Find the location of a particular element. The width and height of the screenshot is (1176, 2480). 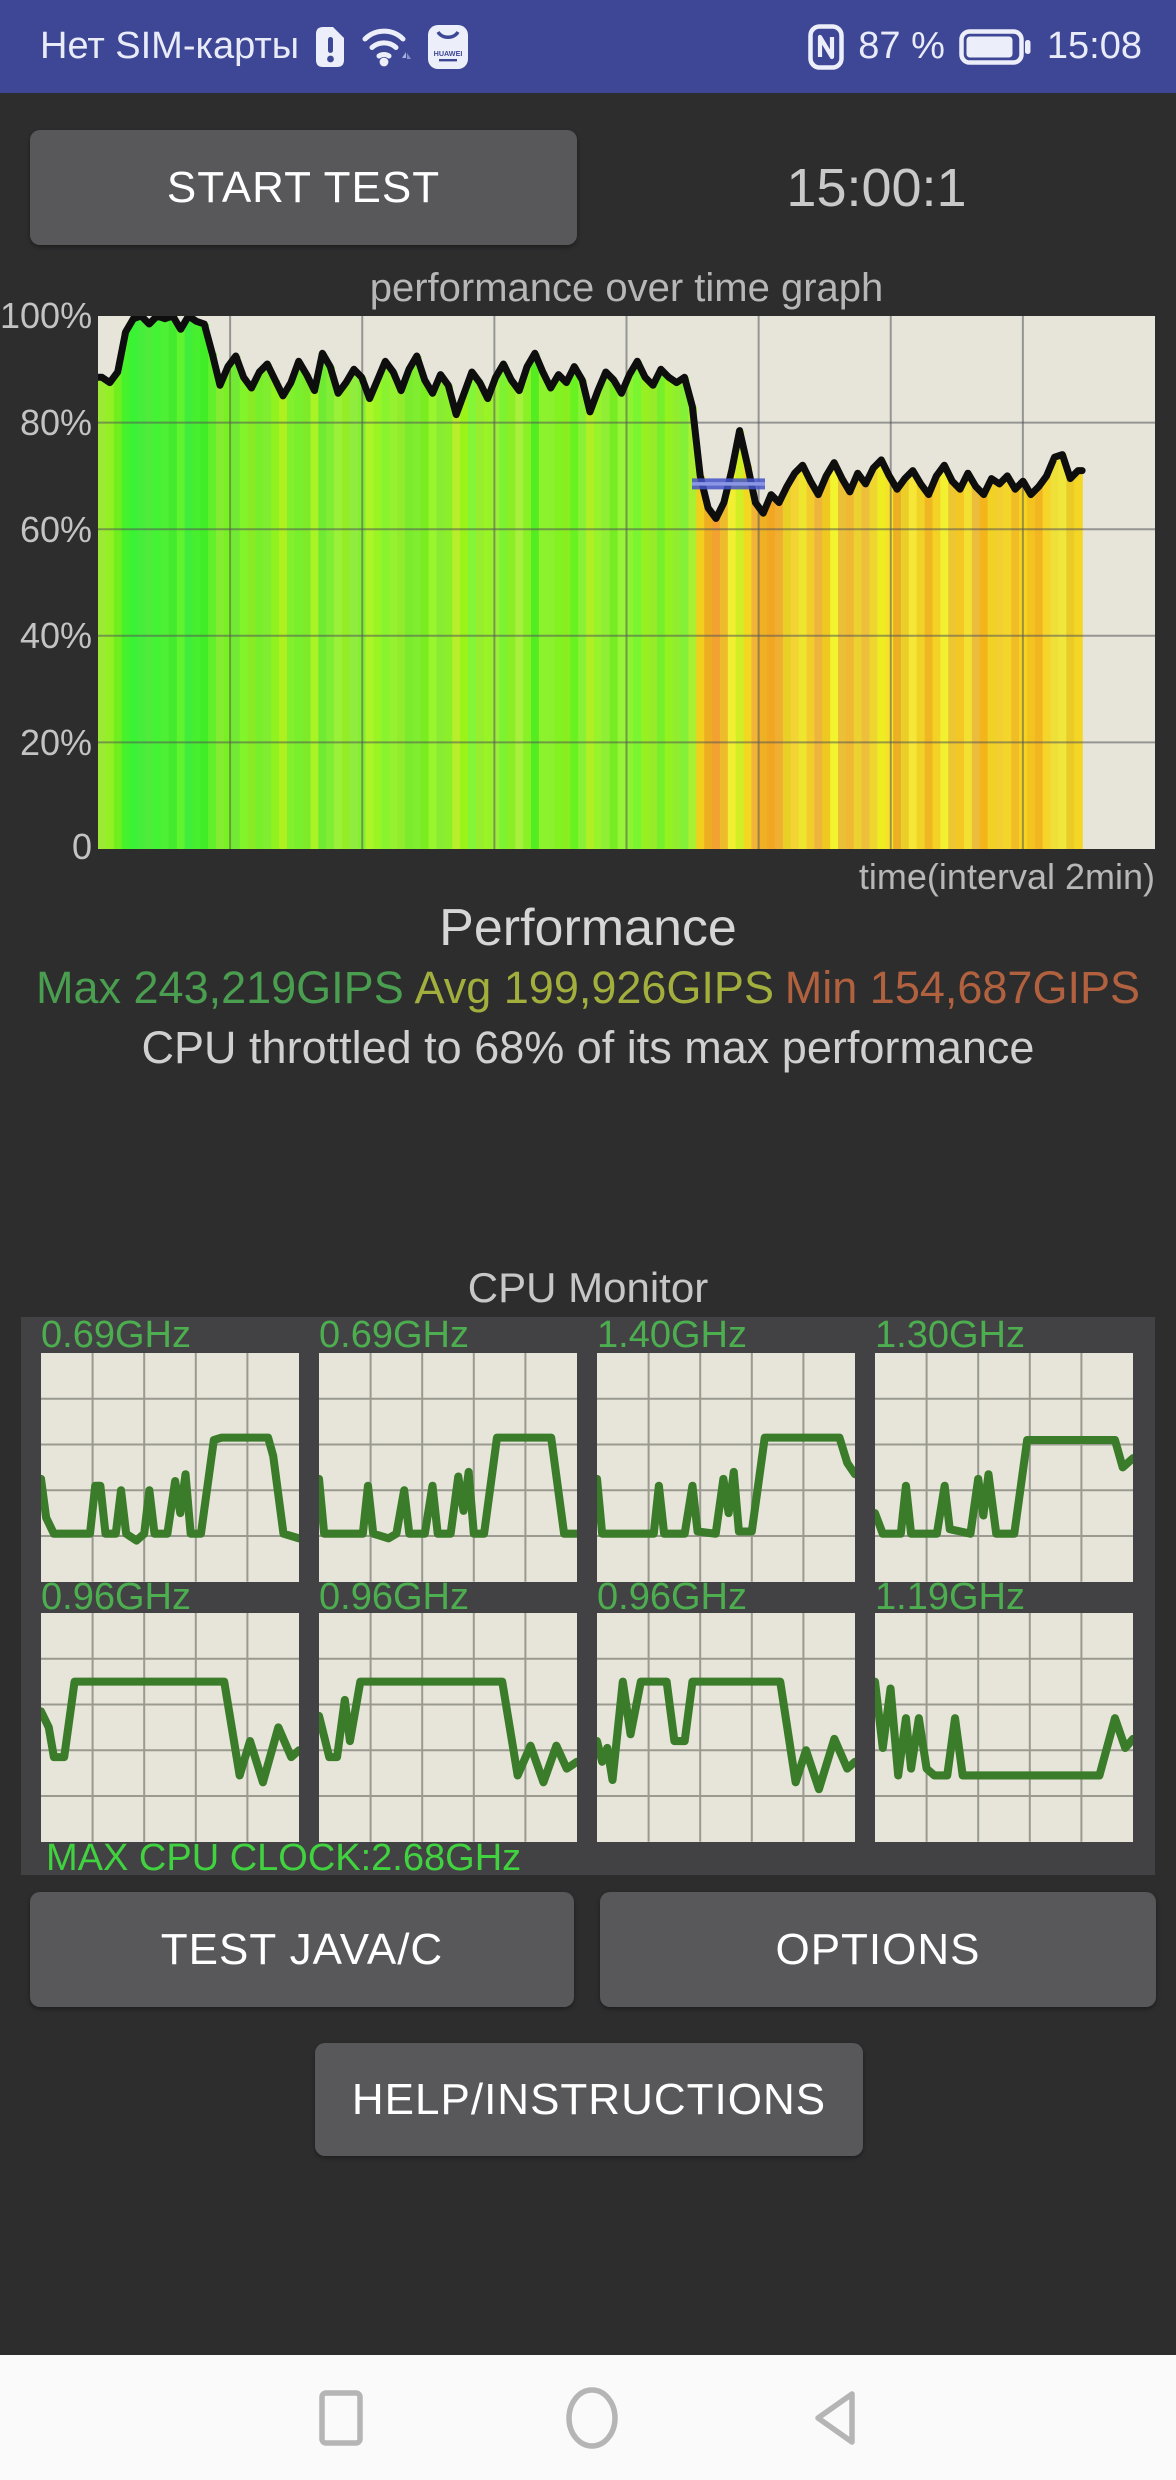

test-java-label: TEST JAVA/C is located at coordinates (302, 1949).